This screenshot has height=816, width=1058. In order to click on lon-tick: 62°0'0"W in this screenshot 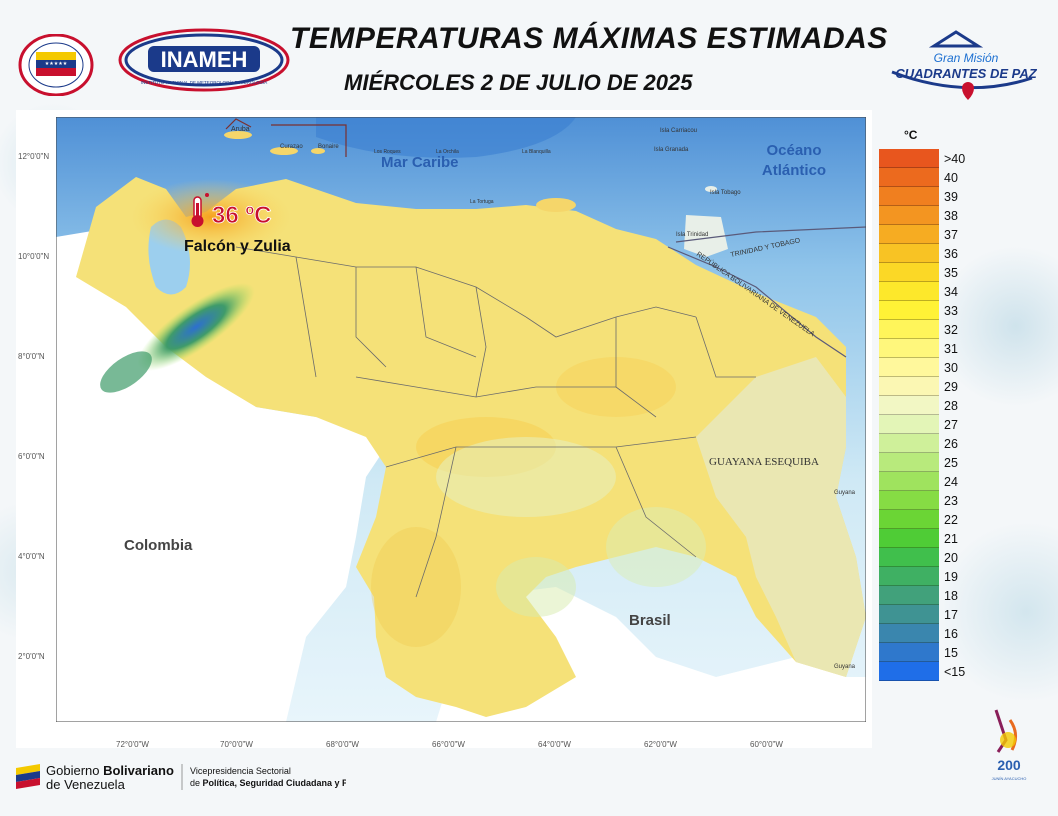, I will do `click(660, 744)`.